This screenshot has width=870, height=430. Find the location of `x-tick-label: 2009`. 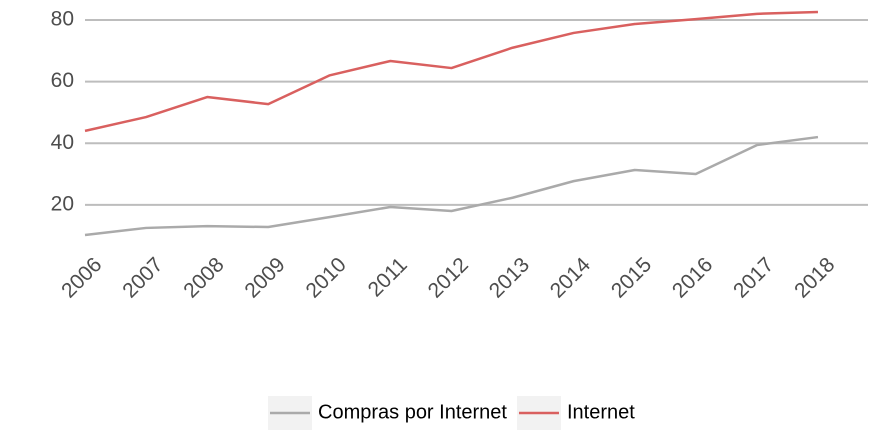

x-tick-label: 2009 is located at coordinates (264, 277).